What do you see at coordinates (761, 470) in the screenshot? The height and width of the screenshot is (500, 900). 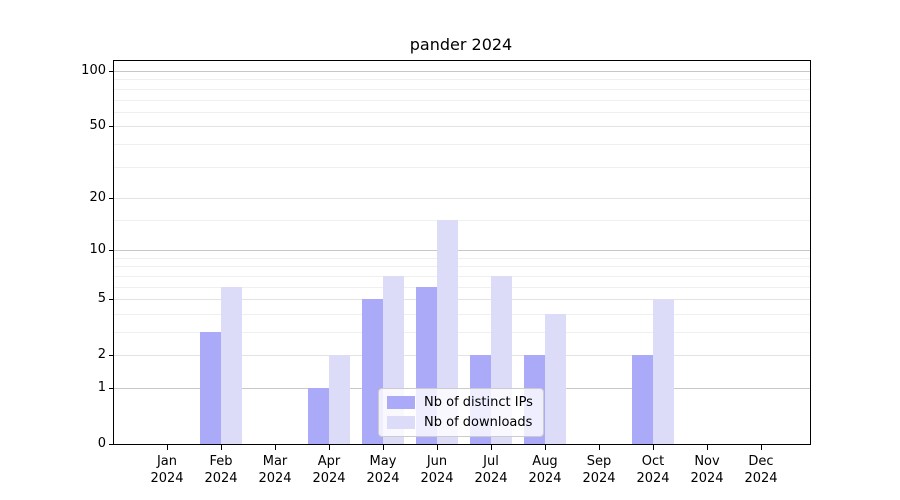 I see `x-tick-label-dec: Dec 2024` at bounding box center [761, 470].